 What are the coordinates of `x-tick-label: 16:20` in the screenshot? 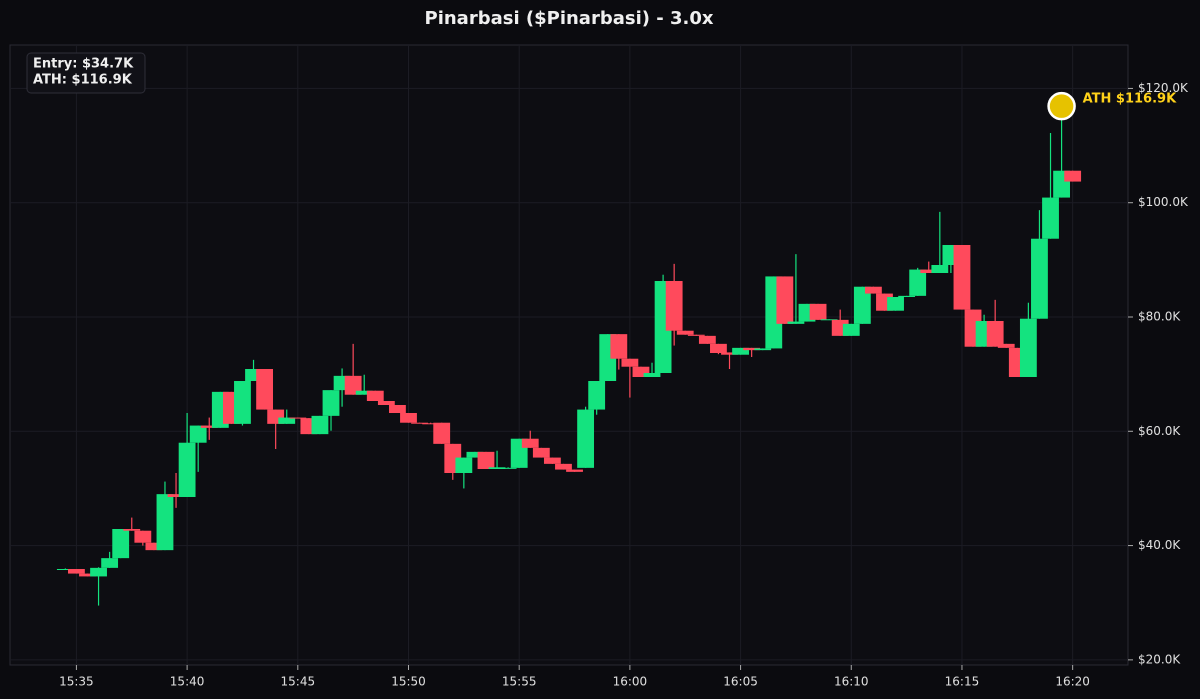 It's located at (1072, 682).